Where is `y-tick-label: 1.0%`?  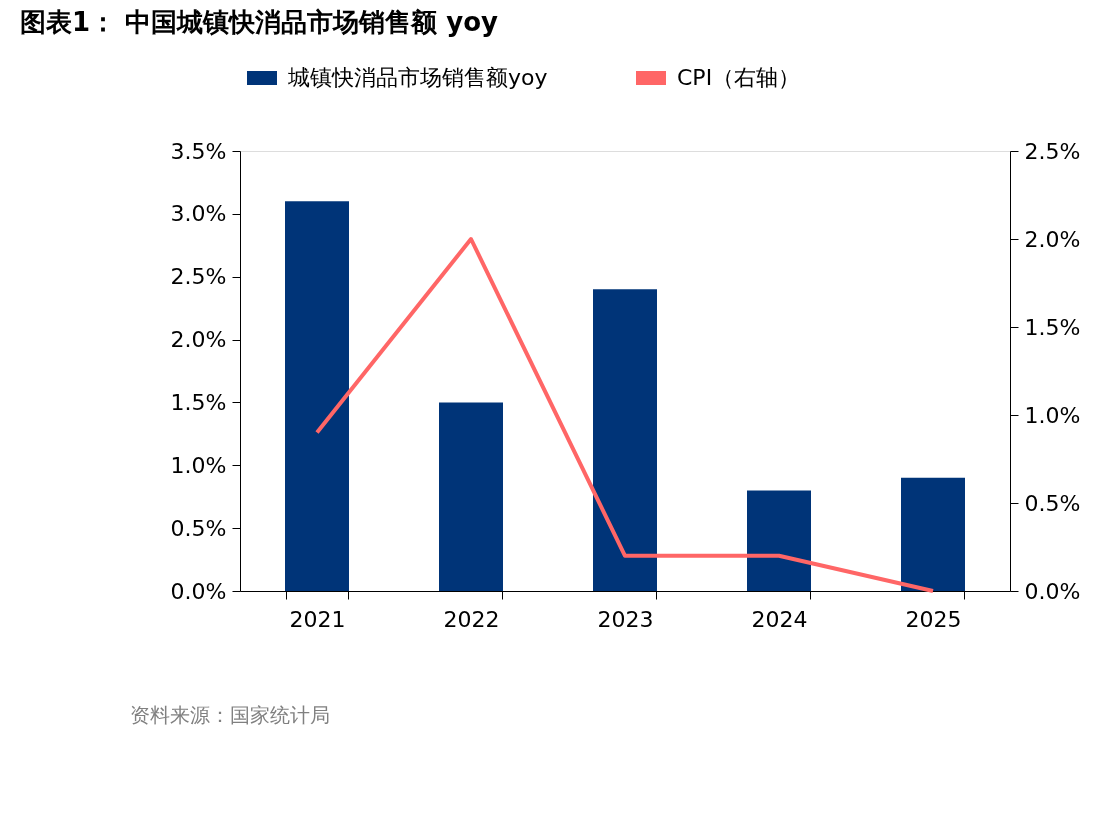
y-tick-label: 1.0% is located at coordinates (198, 465).